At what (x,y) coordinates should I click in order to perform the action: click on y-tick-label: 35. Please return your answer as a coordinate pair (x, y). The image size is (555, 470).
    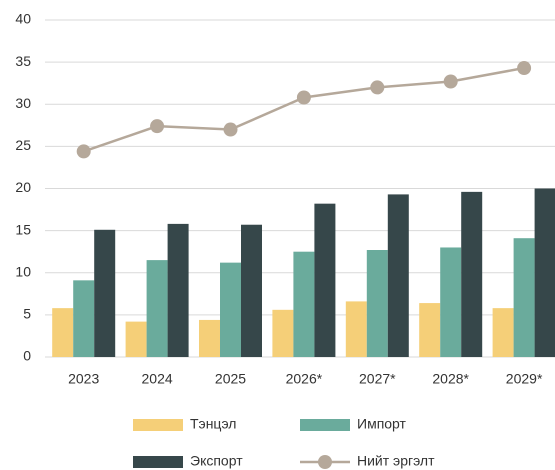
    Looking at the image, I should click on (23, 61).